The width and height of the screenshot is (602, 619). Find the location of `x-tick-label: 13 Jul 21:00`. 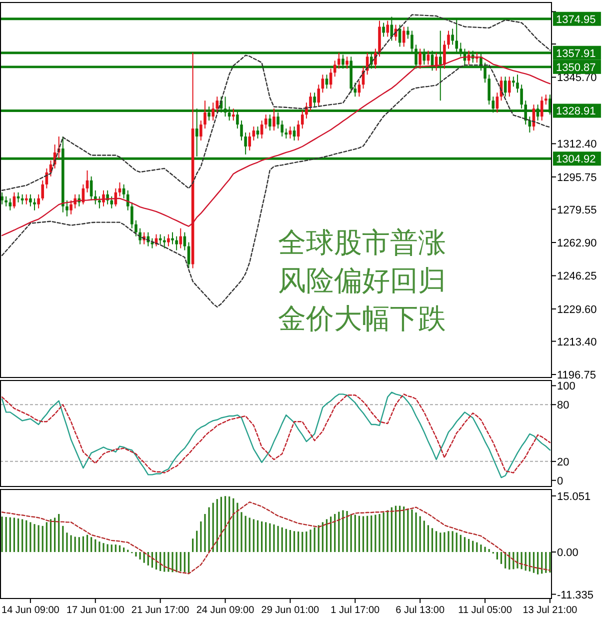

x-tick-label: 13 Jul 21:00 is located at coordinates (550, 610).